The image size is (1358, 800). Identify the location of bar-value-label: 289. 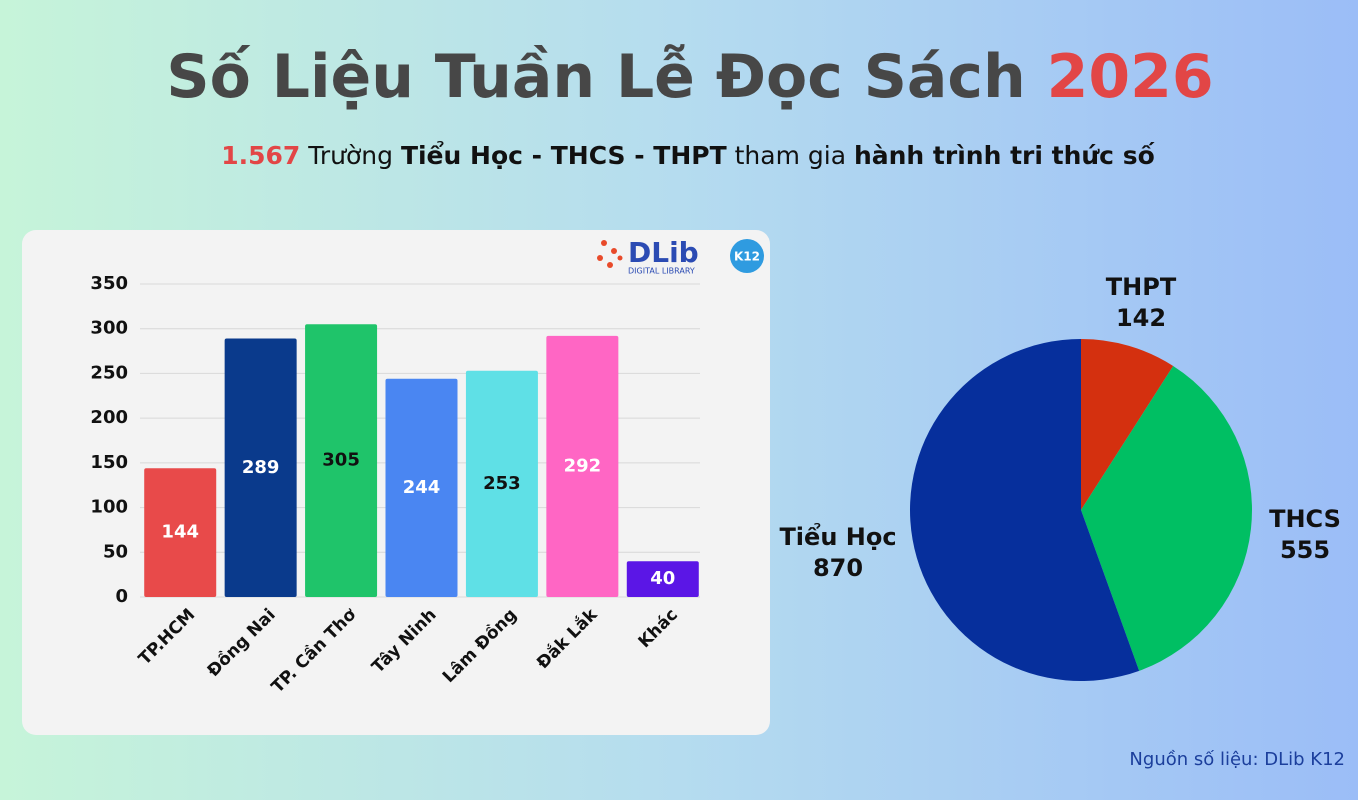
(261, 467).